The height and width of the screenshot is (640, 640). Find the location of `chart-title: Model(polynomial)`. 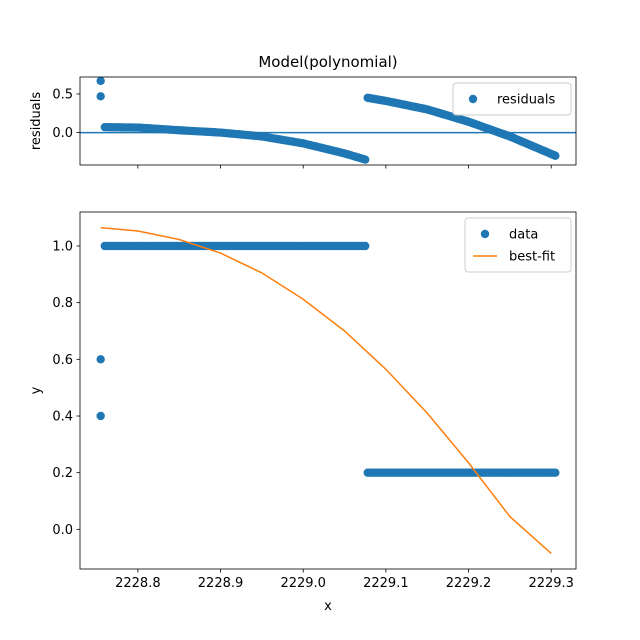

chart-title: Model(polynomial) is located at coordinates (327, 62).